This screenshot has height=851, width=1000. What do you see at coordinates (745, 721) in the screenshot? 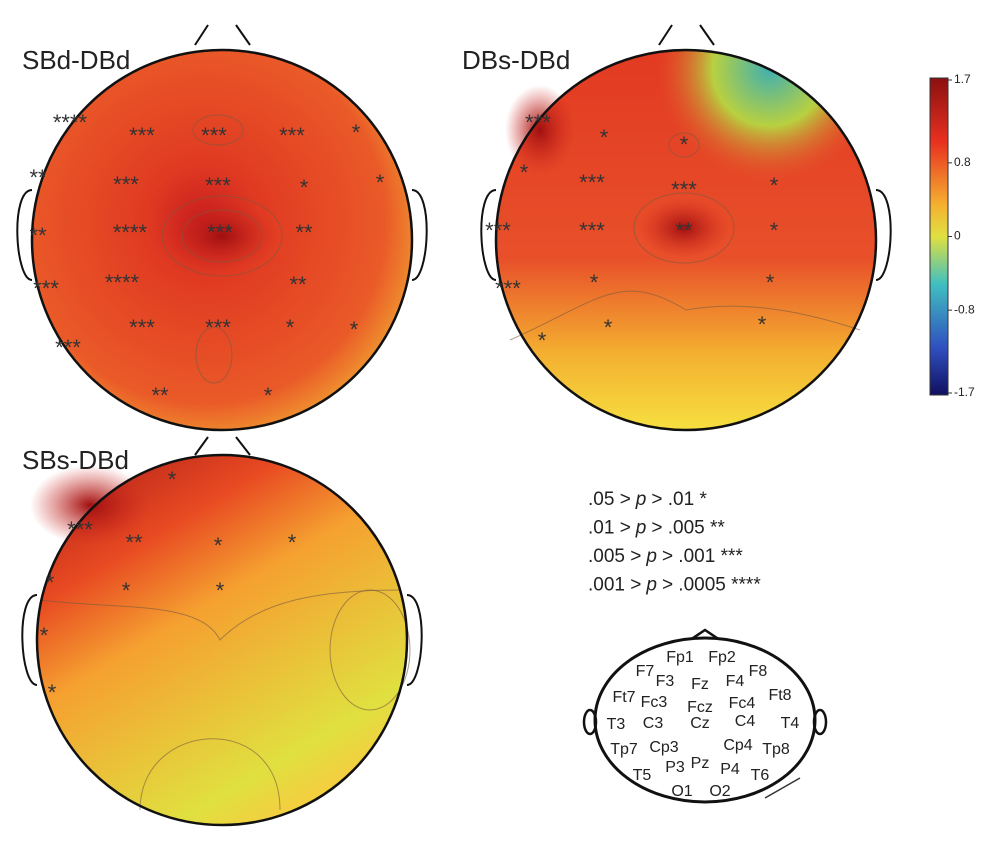
I see `electrode-label: C4` at bounding box center [745, 721].